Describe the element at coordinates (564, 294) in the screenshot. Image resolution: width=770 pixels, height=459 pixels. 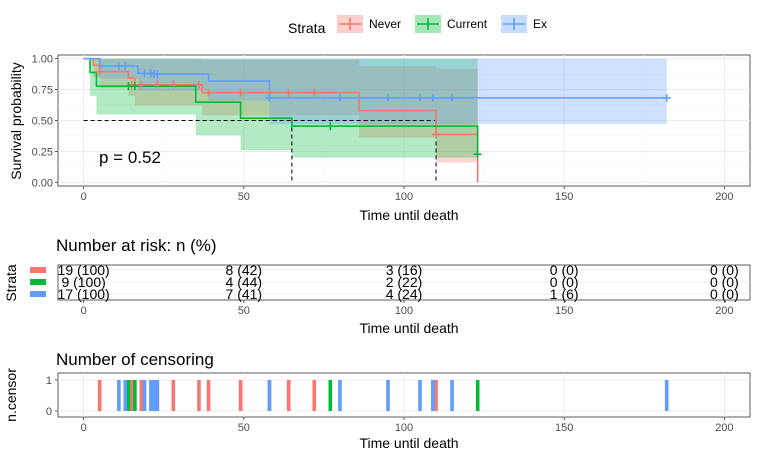
I see `risk-cell-ex: 1 (6)` at that location.